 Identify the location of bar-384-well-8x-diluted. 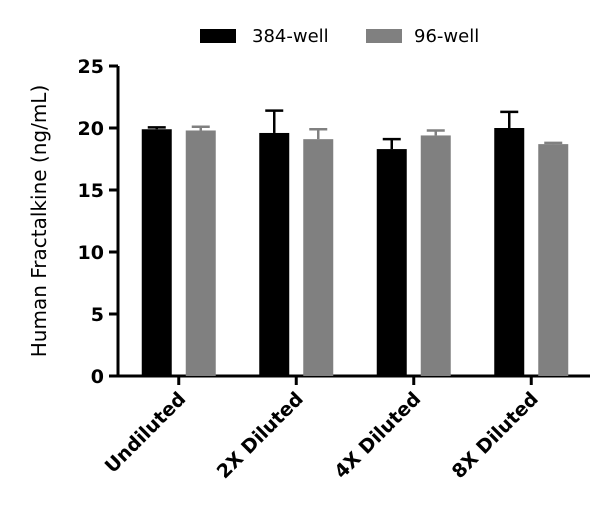
(509, 252).